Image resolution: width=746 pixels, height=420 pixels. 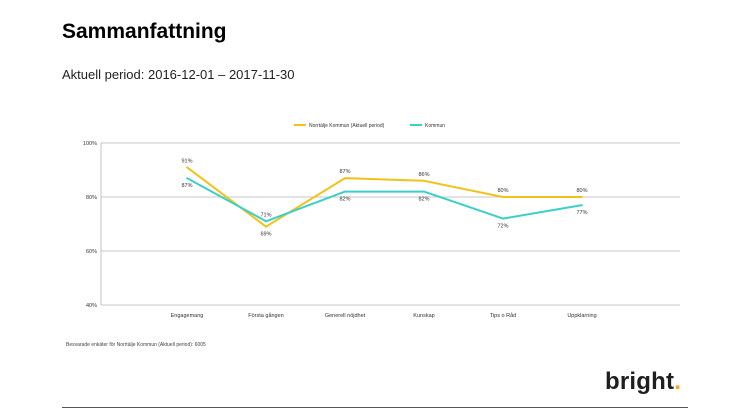 What do you see at coordinates (187, 316) in the screenshot?
I see `x-tick-label: Engagemang` at bounding box center [187, 316].